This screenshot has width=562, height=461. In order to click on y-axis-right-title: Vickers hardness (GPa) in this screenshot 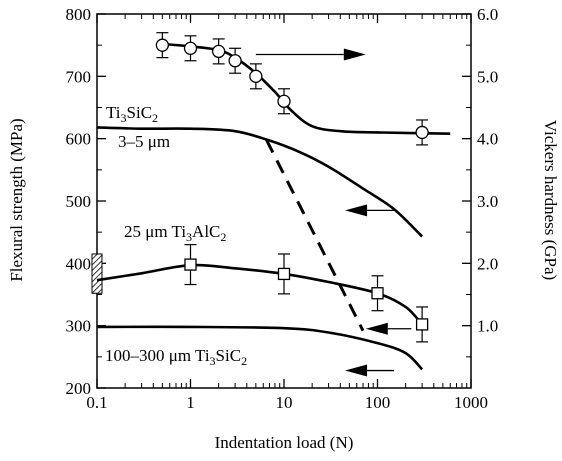, I will do `click(550, 200)`.